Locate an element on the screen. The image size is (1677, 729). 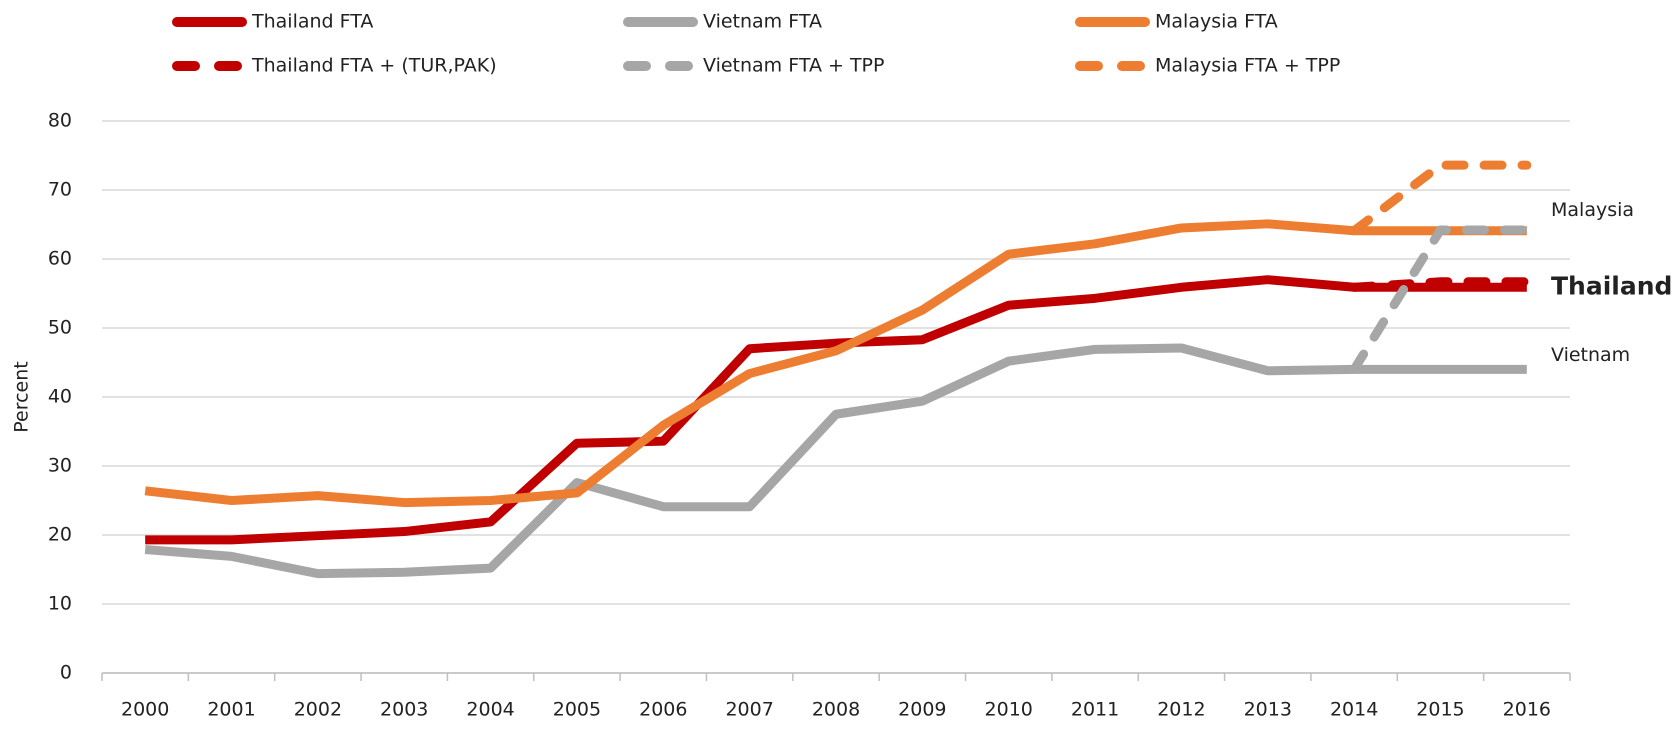
y-tick-label: 40 is located at coordinates (60, 397).